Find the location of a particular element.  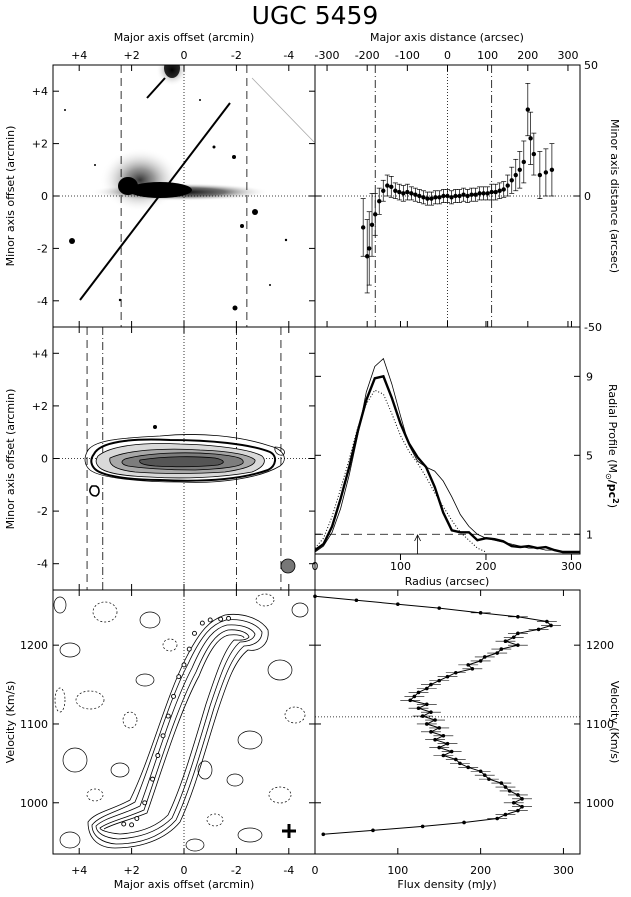

radial-profile-ylabel-sub: ⊙ is located at coordinates (608, 476).